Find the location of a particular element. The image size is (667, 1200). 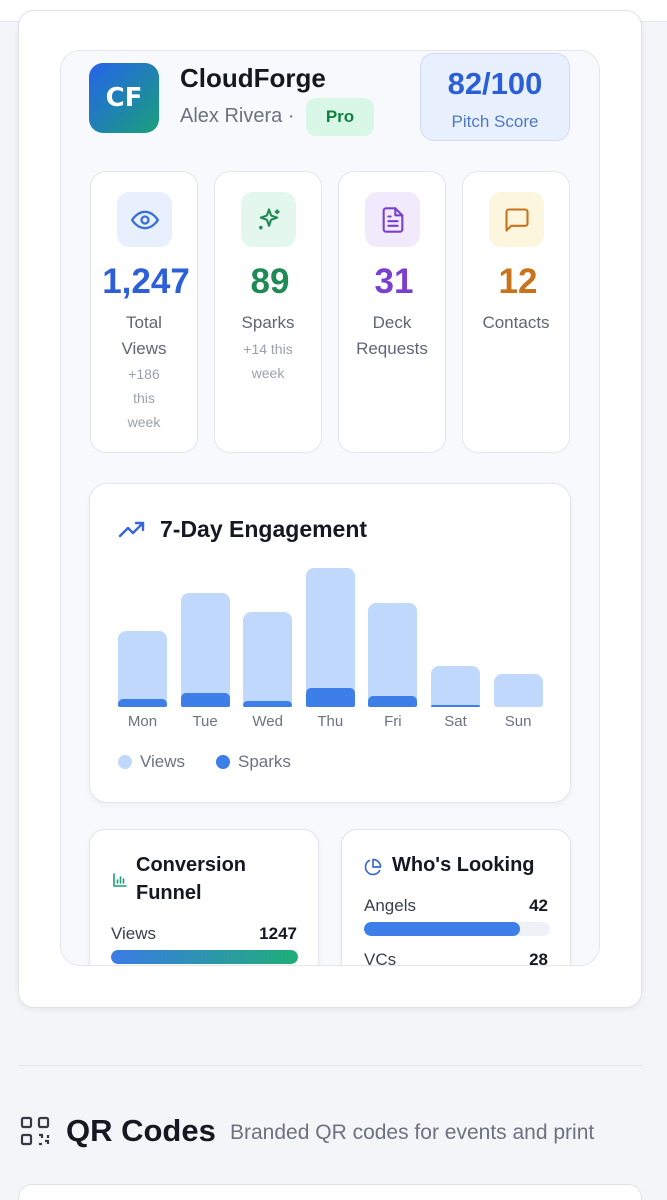

pitch-score-label: Pitch Score is located at coordinates (495, 121).